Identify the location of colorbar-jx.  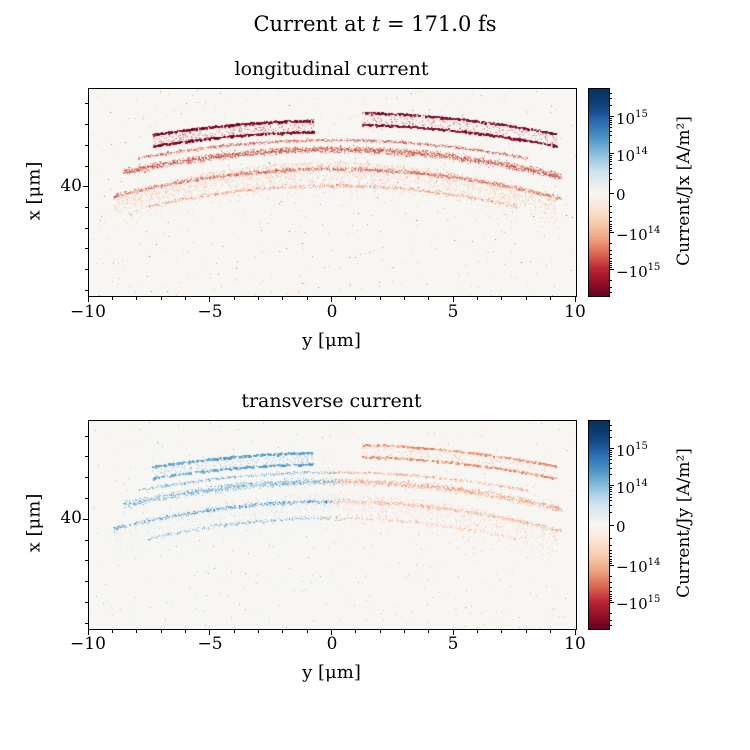
(599, 192).